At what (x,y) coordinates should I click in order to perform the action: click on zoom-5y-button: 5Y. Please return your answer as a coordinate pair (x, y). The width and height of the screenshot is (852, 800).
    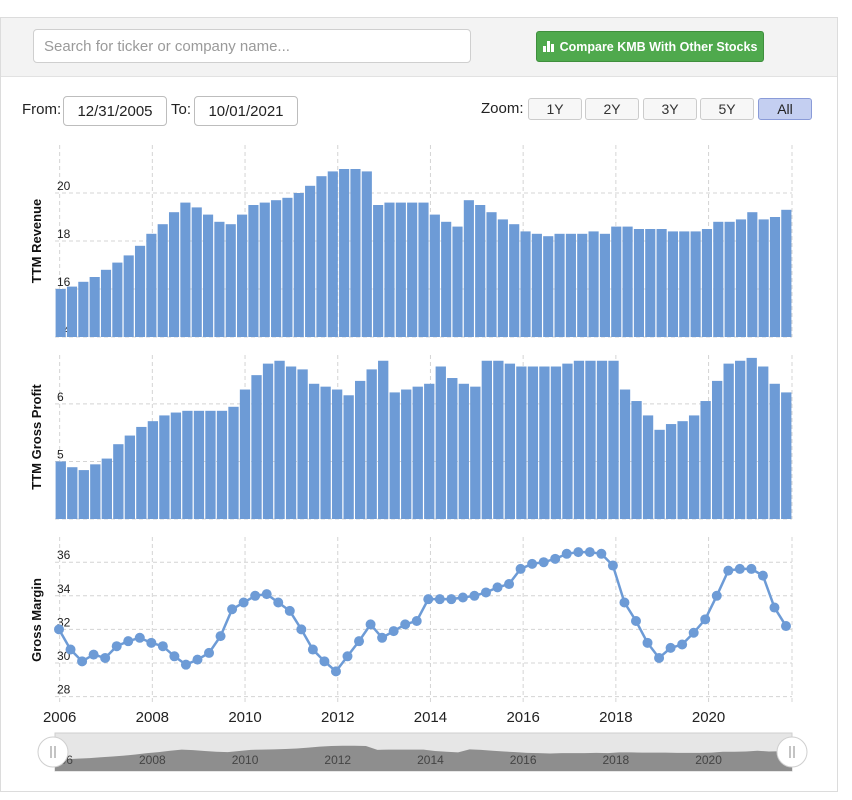
    Looking at the image, I should click on (727, 109).